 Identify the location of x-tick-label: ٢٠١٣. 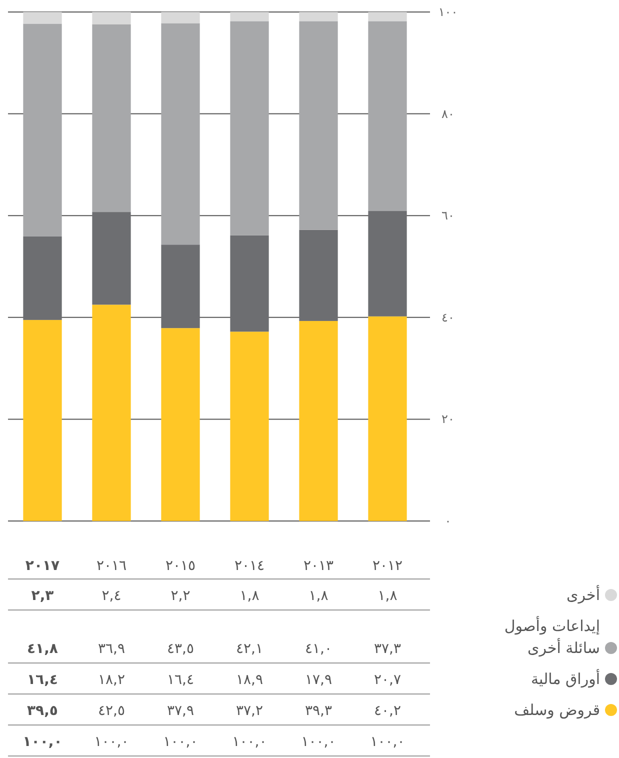
(318, 566).